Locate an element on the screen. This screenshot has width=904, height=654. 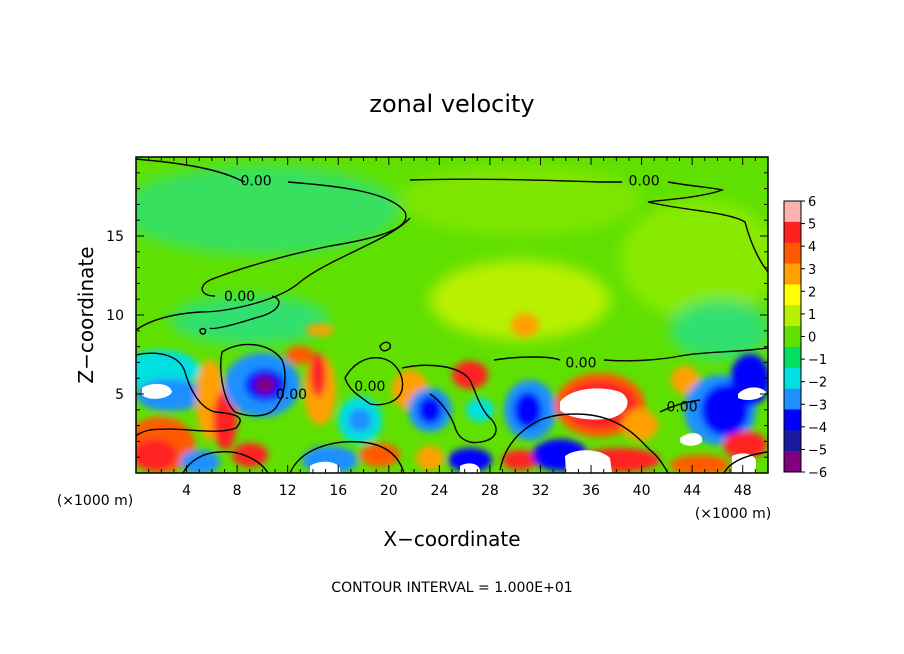
x-tick-label: 48 is located at coordinates (743, 491).